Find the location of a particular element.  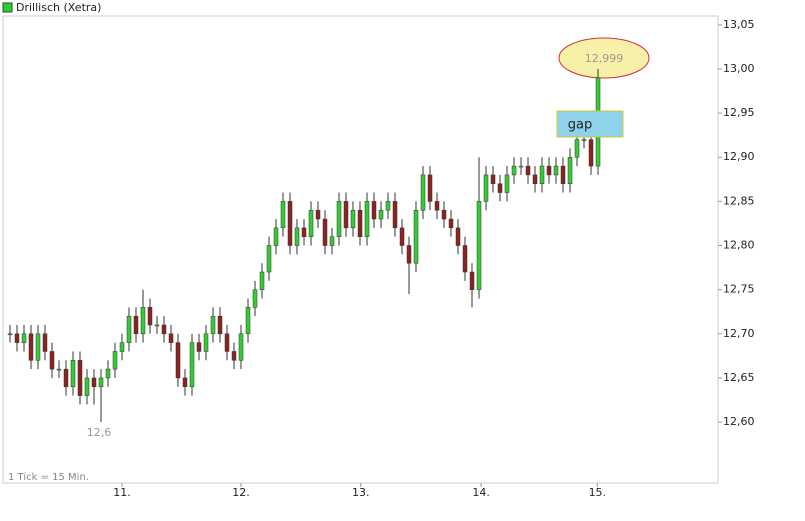

legend-label: Drillisch (Xetra) is located at coordinates (58, 7).